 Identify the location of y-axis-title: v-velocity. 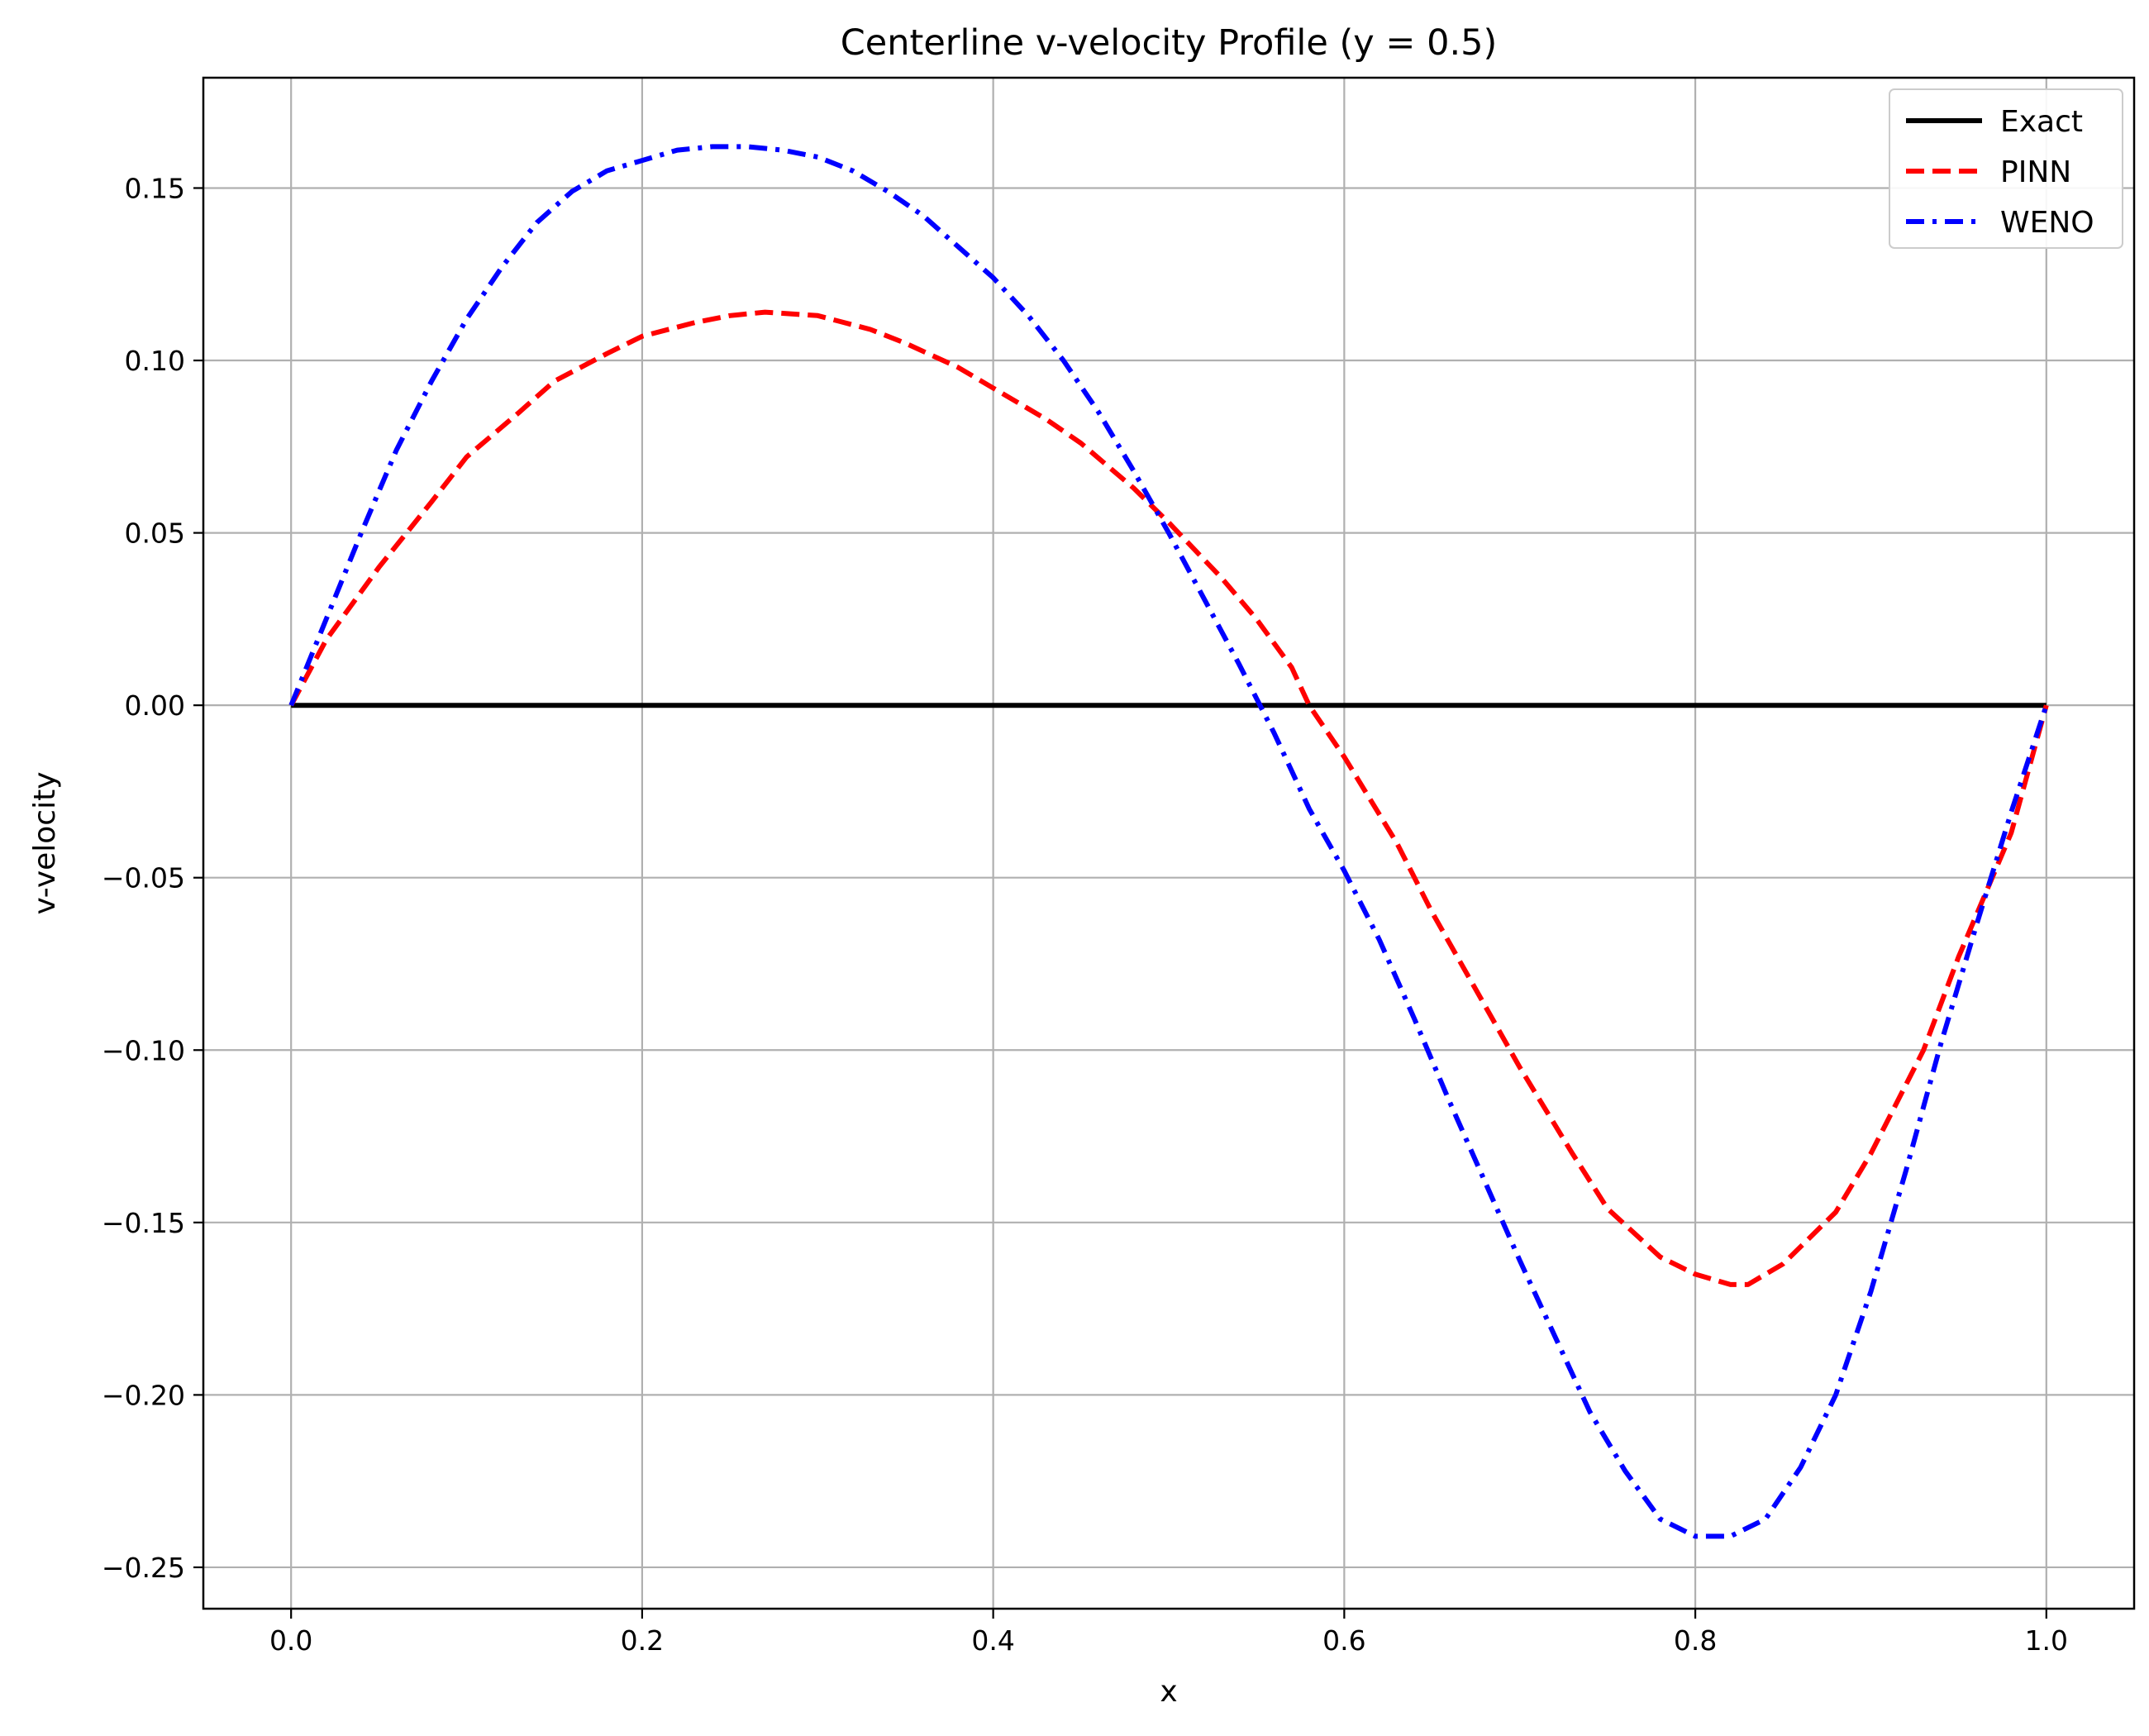
(45, 842).